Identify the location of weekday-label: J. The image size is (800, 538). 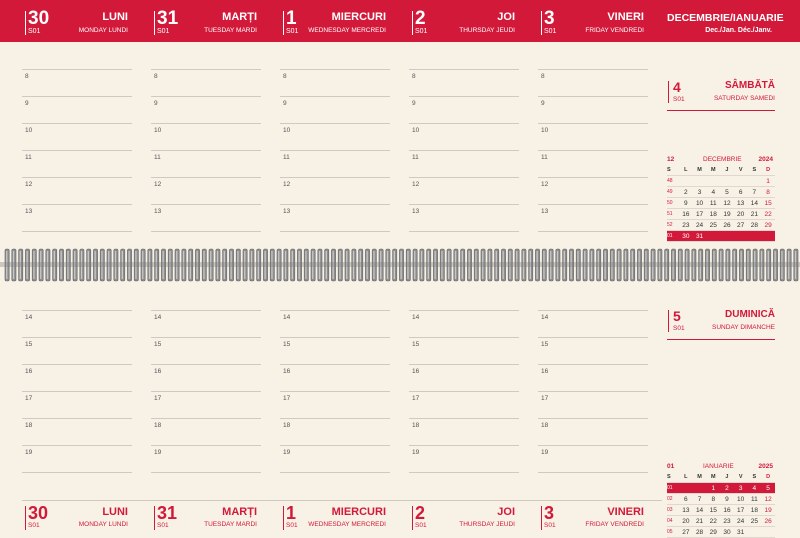
(727, 170).